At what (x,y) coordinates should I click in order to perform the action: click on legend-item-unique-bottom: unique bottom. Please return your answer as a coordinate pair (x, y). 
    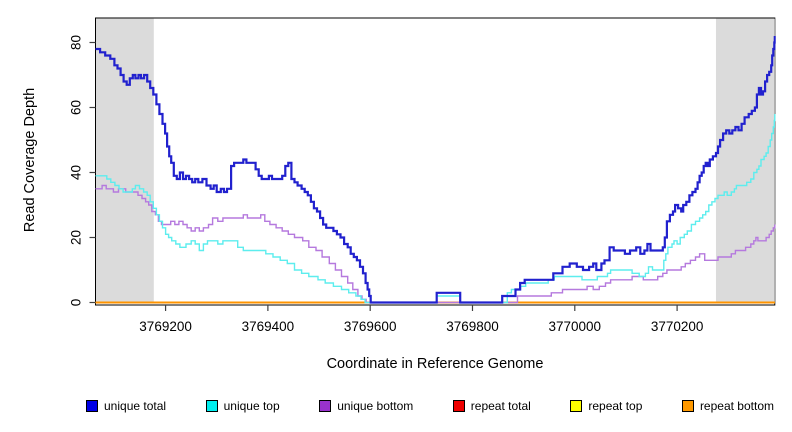
    Looking at the image, I should click on (366, 406).